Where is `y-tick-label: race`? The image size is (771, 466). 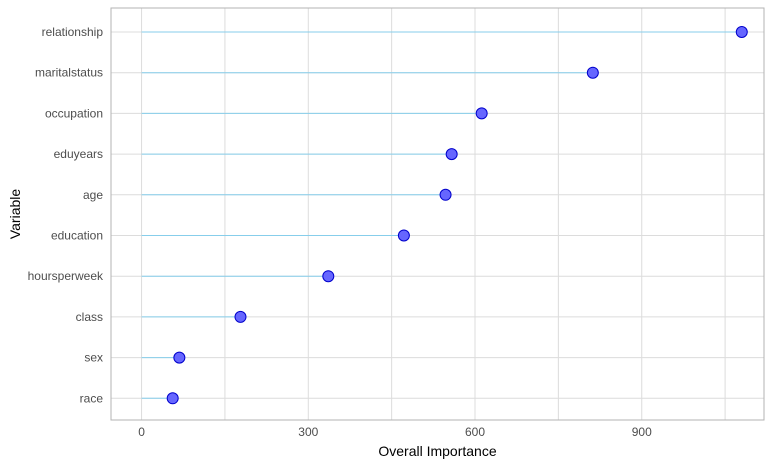
y-tick-label: race is located at coordinates (92, 398).